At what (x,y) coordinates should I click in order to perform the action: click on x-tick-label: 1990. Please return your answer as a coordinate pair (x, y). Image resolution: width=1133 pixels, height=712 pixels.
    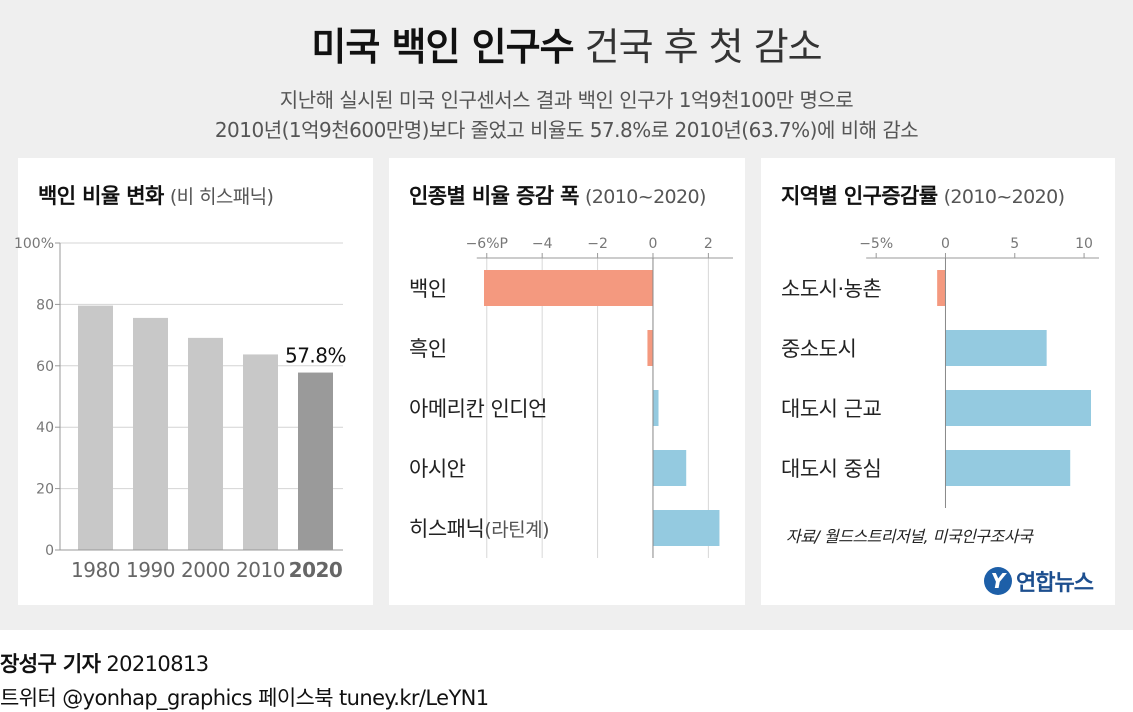
    Looking at the image, I should click on (150, 570).